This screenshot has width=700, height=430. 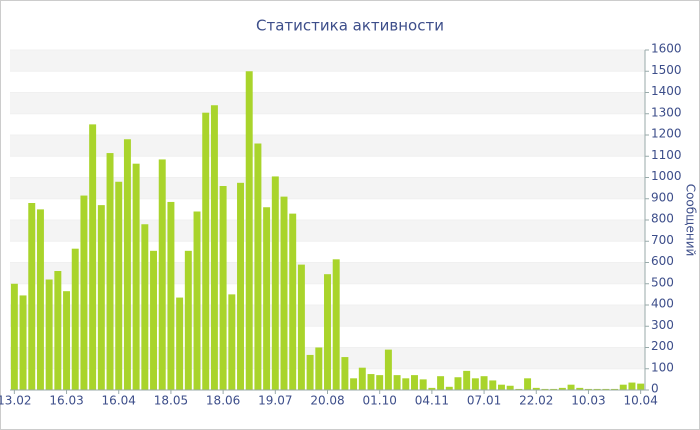 I want to click on y-tick-label: 100, so click(x=662, y=367).